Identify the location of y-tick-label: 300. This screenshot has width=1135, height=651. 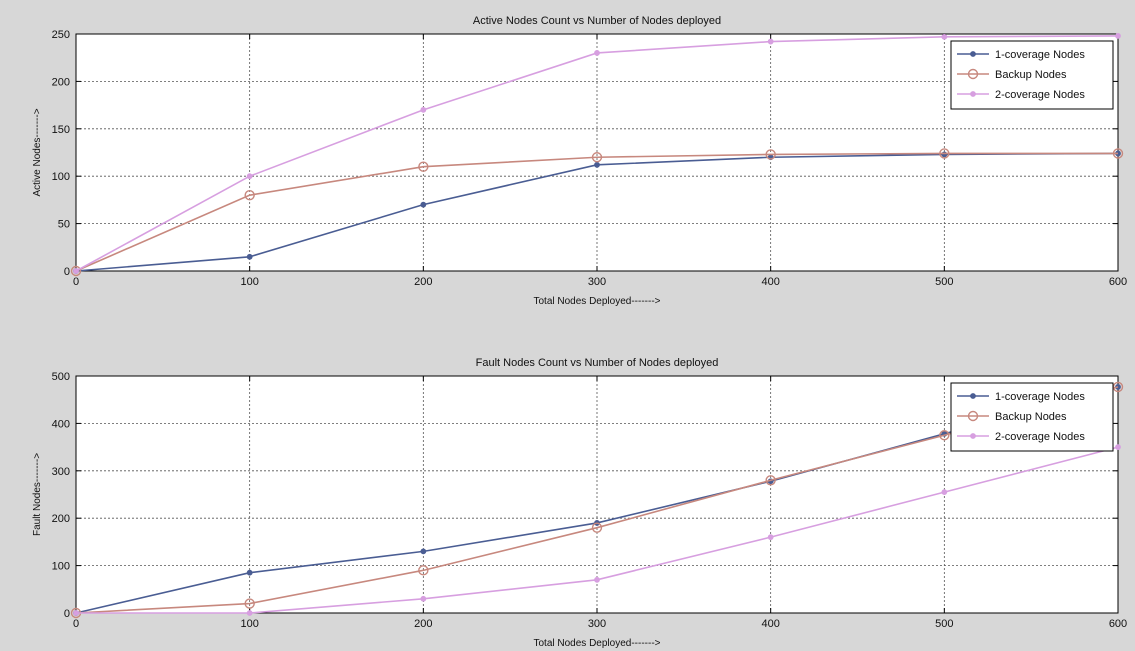
(61, 472).